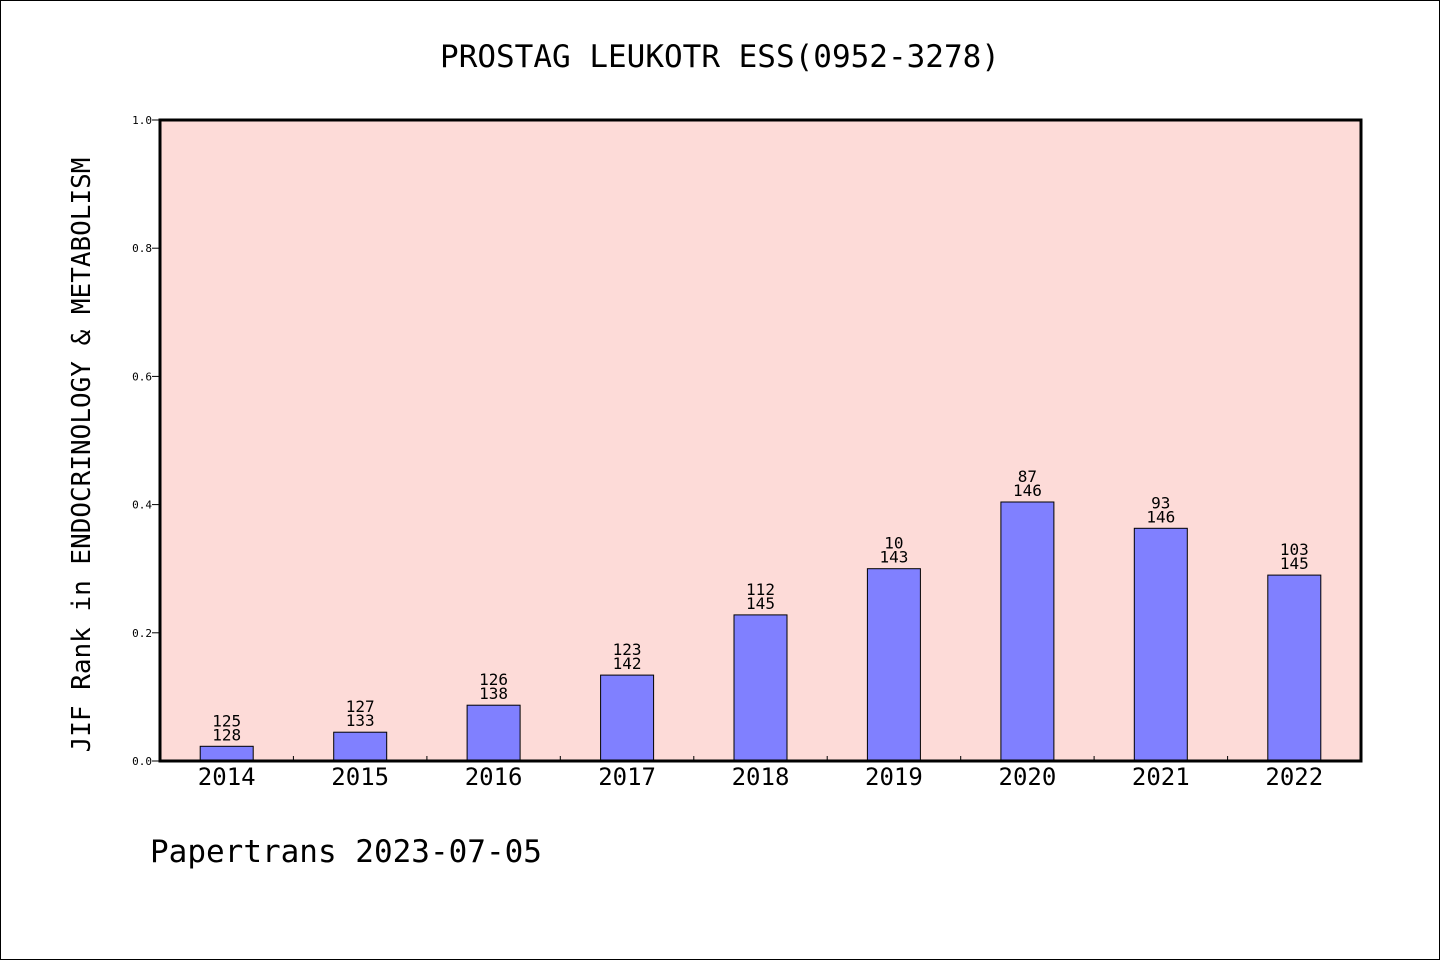 This screenshot has height=960, width=1440. Describe the element at coordinates (226, 720) in the screenshot. I see `bar-rank-label-2014: 125` at that location.